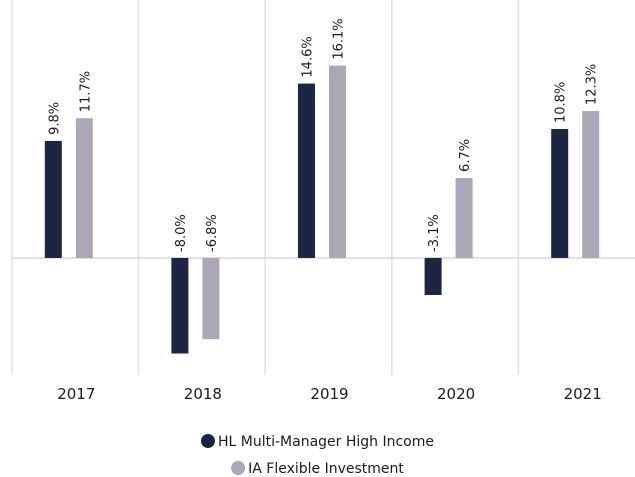 The image size is (635, 477). What do you see at coordinates (326, 469) in the screenshot?
I see `legend-label: IA Flexible Investment` at bounding box center [326, 469].